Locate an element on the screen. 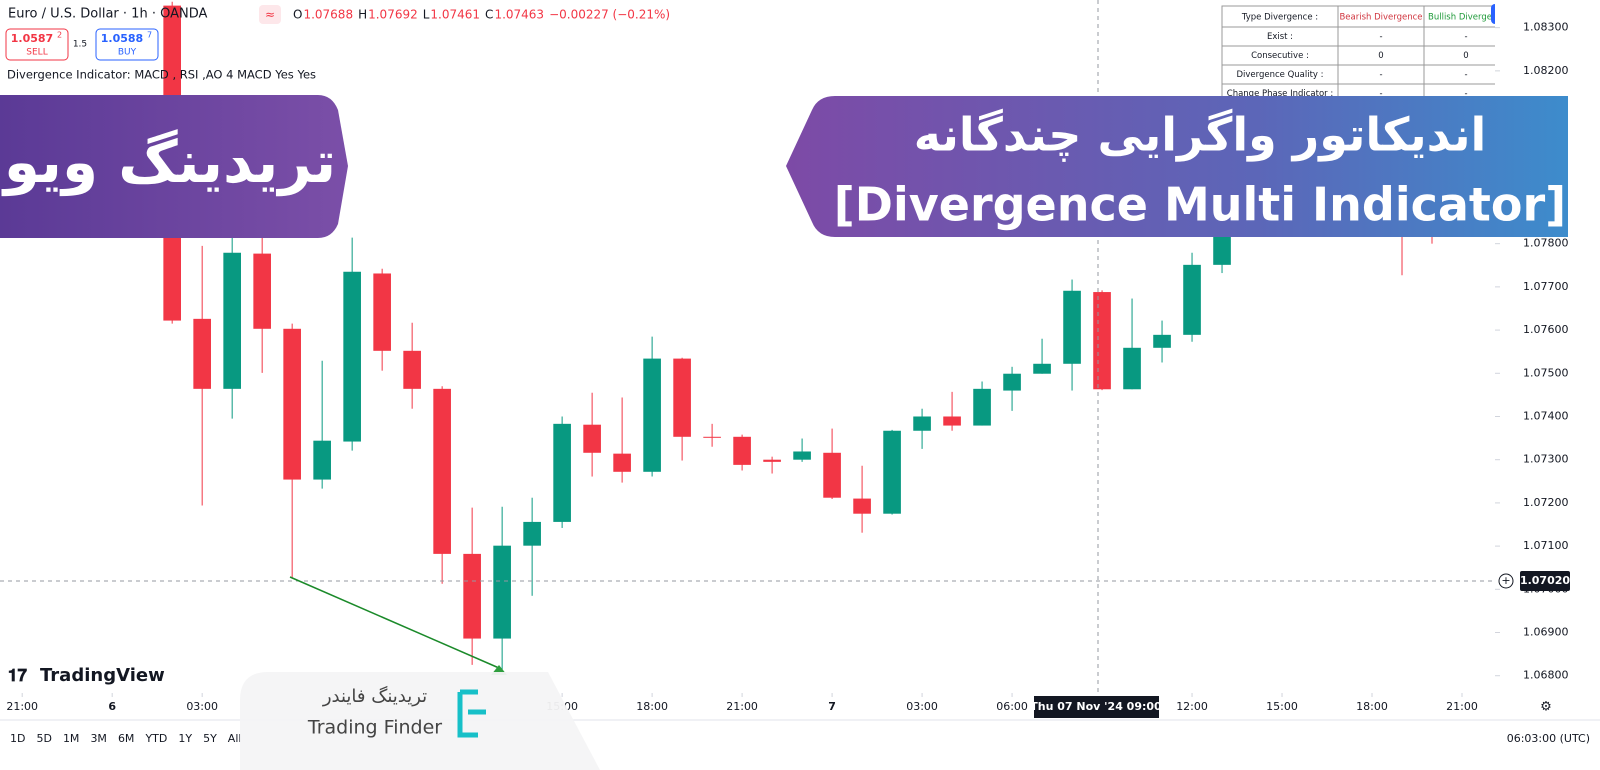  add-button is located at coordinates (1506, 581).